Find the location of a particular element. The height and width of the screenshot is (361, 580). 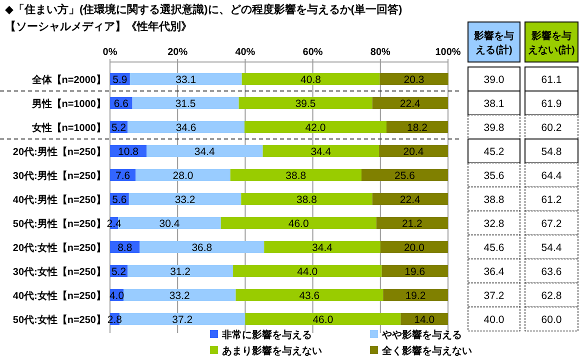

data-label: 61.2 is located at coordinates (551, 200).